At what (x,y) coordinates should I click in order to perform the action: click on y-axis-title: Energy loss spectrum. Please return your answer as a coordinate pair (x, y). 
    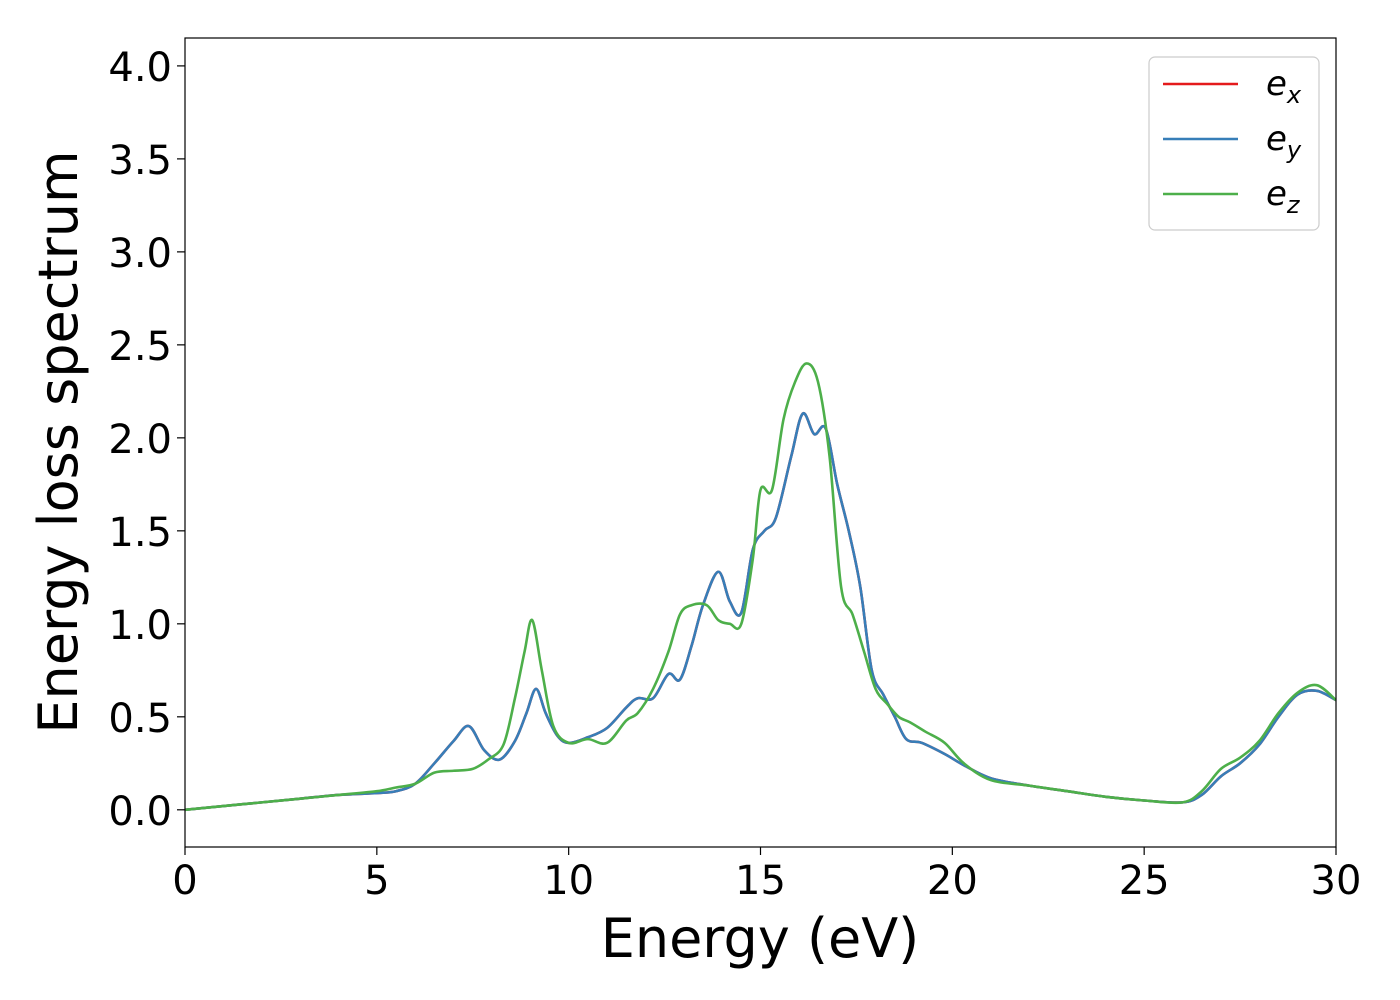
    Looking at the image, I should click on (58, 441).